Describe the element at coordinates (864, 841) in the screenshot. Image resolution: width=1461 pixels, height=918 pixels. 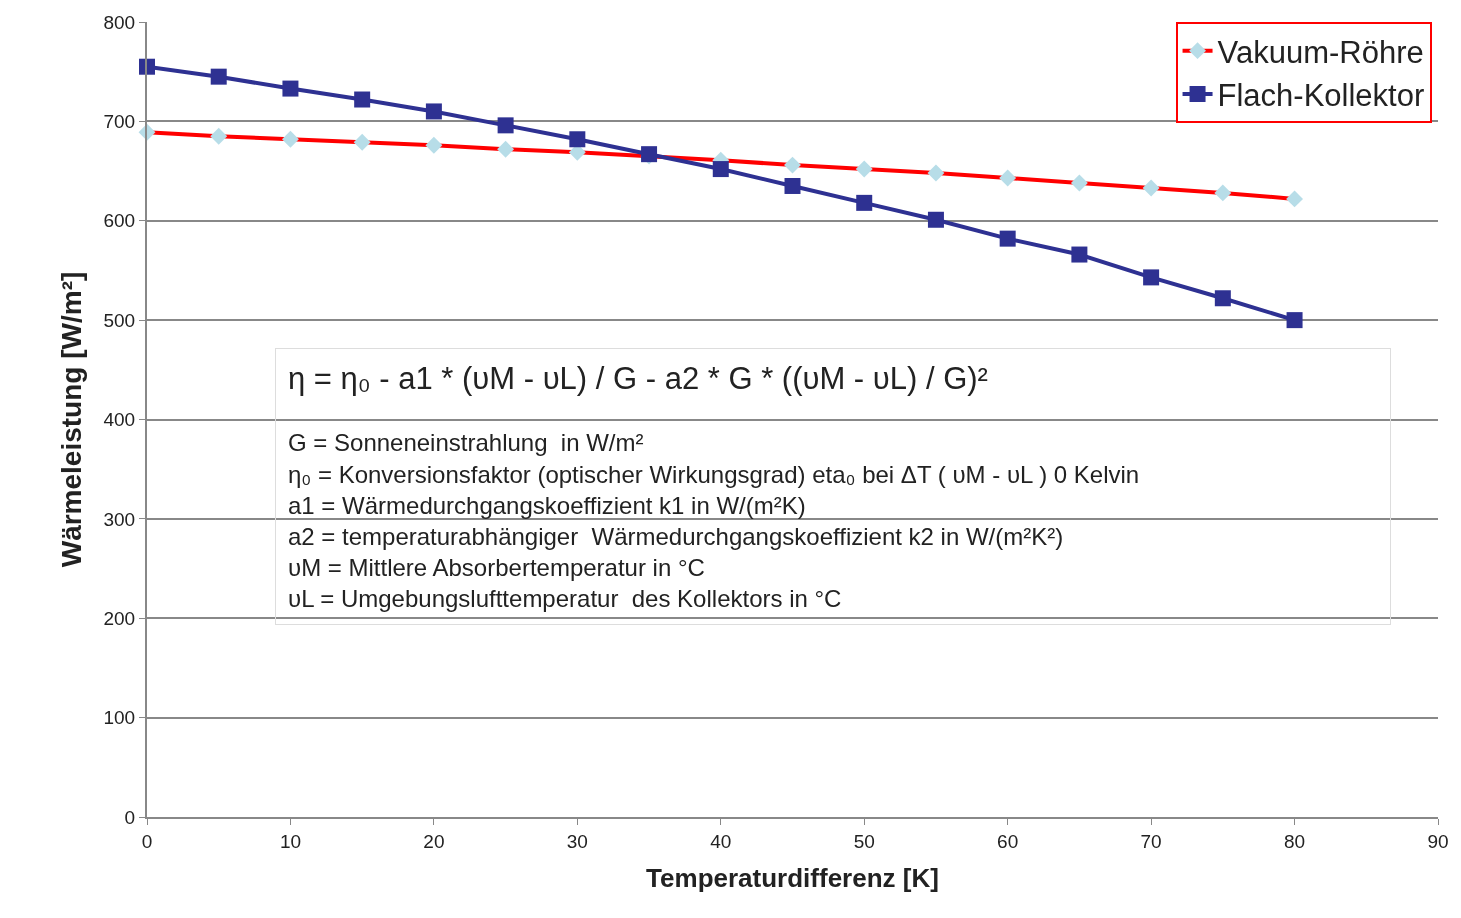
I see `x-tick-label: 50` at that location.